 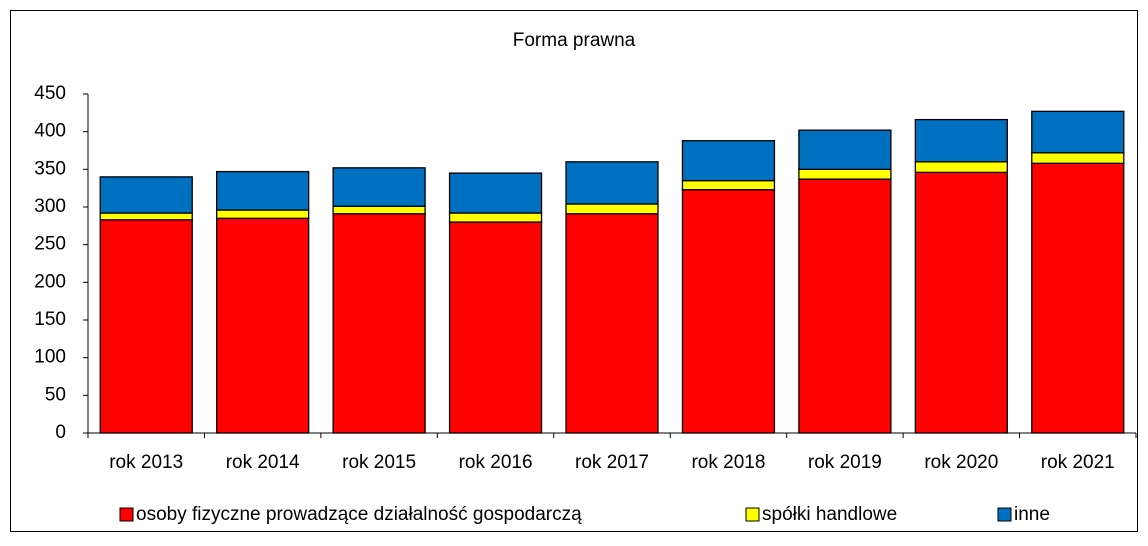 I want to click on y-tick-label: 0, so click(x=60, y=432).